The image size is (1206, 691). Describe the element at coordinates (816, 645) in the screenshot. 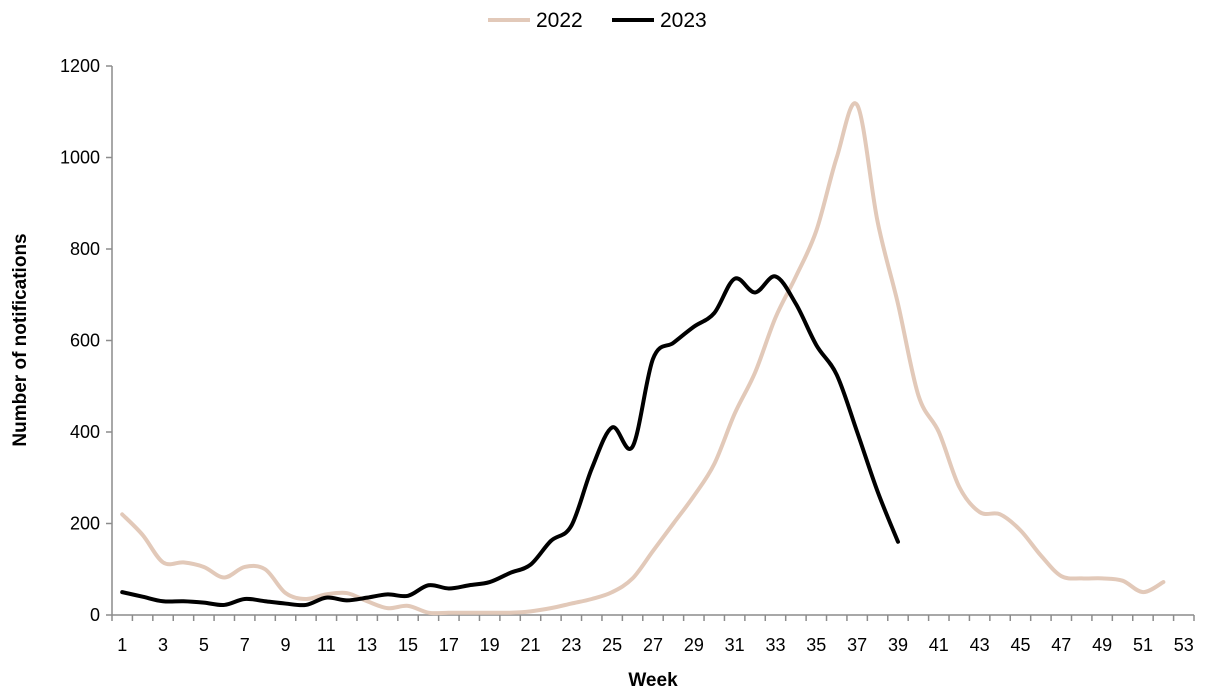

I see `x-tick-label-35: 35` at that location.